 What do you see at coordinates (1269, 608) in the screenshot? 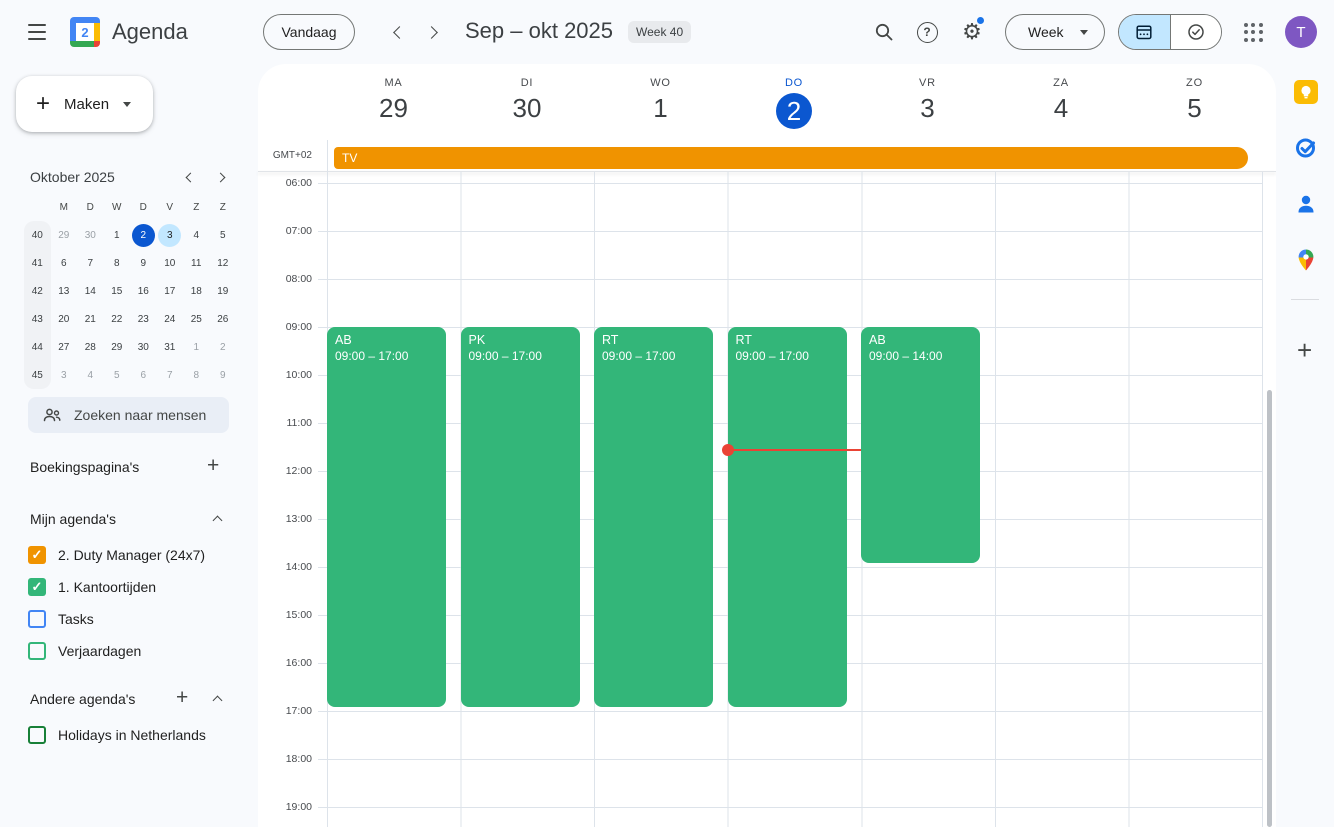
I see `vertical-scrollbar` at bounding box center [1269, 608].